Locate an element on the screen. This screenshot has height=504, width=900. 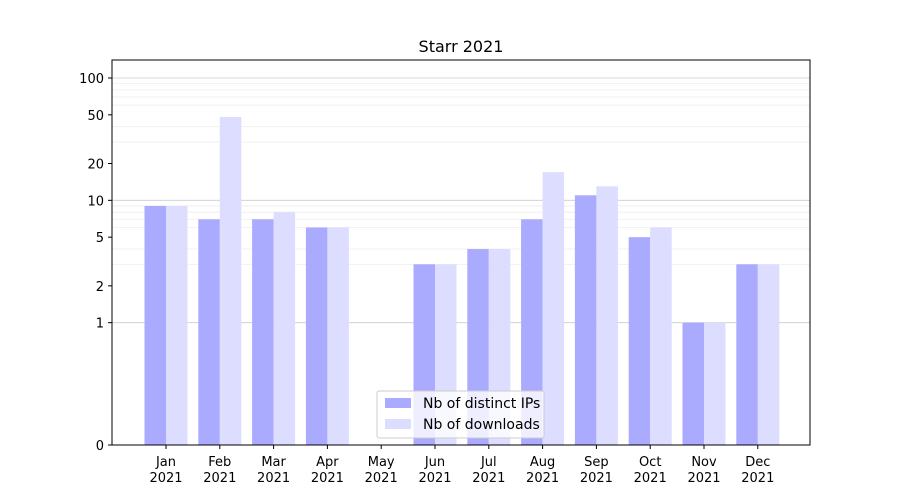
x-tick-label-month: Dec is located at coordinates (757, 462).